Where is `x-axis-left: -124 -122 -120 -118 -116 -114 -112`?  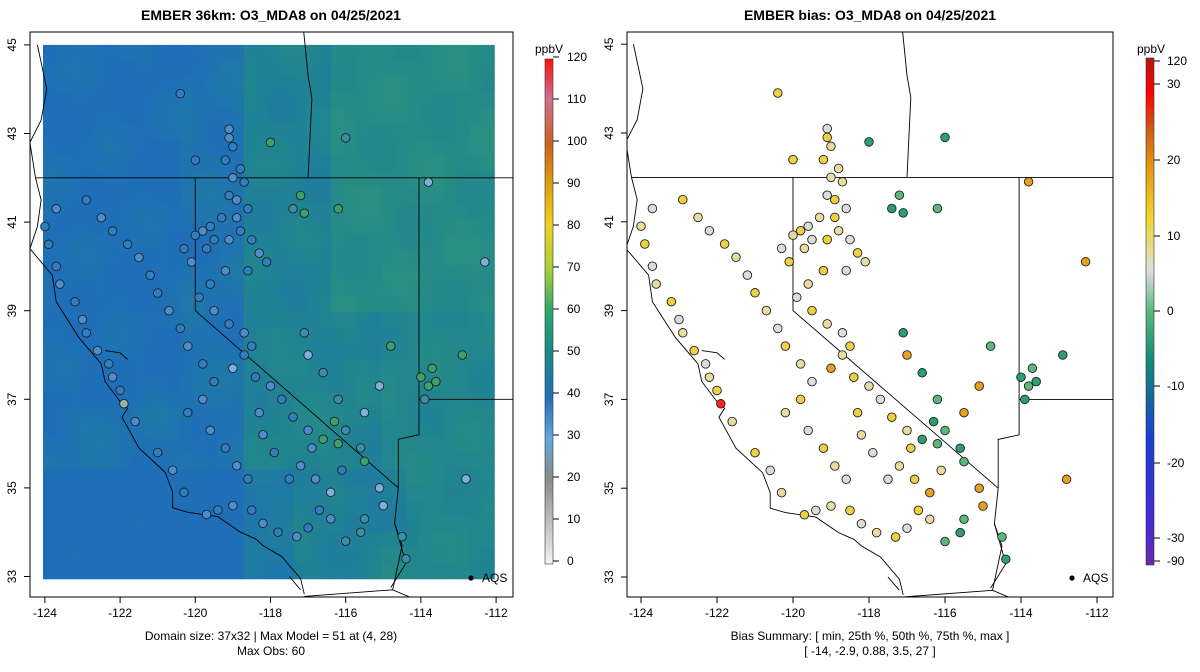
x-axis-left: -124 -122 -120 -118 -116 -114 -112 is located at coordinates (270, 608).